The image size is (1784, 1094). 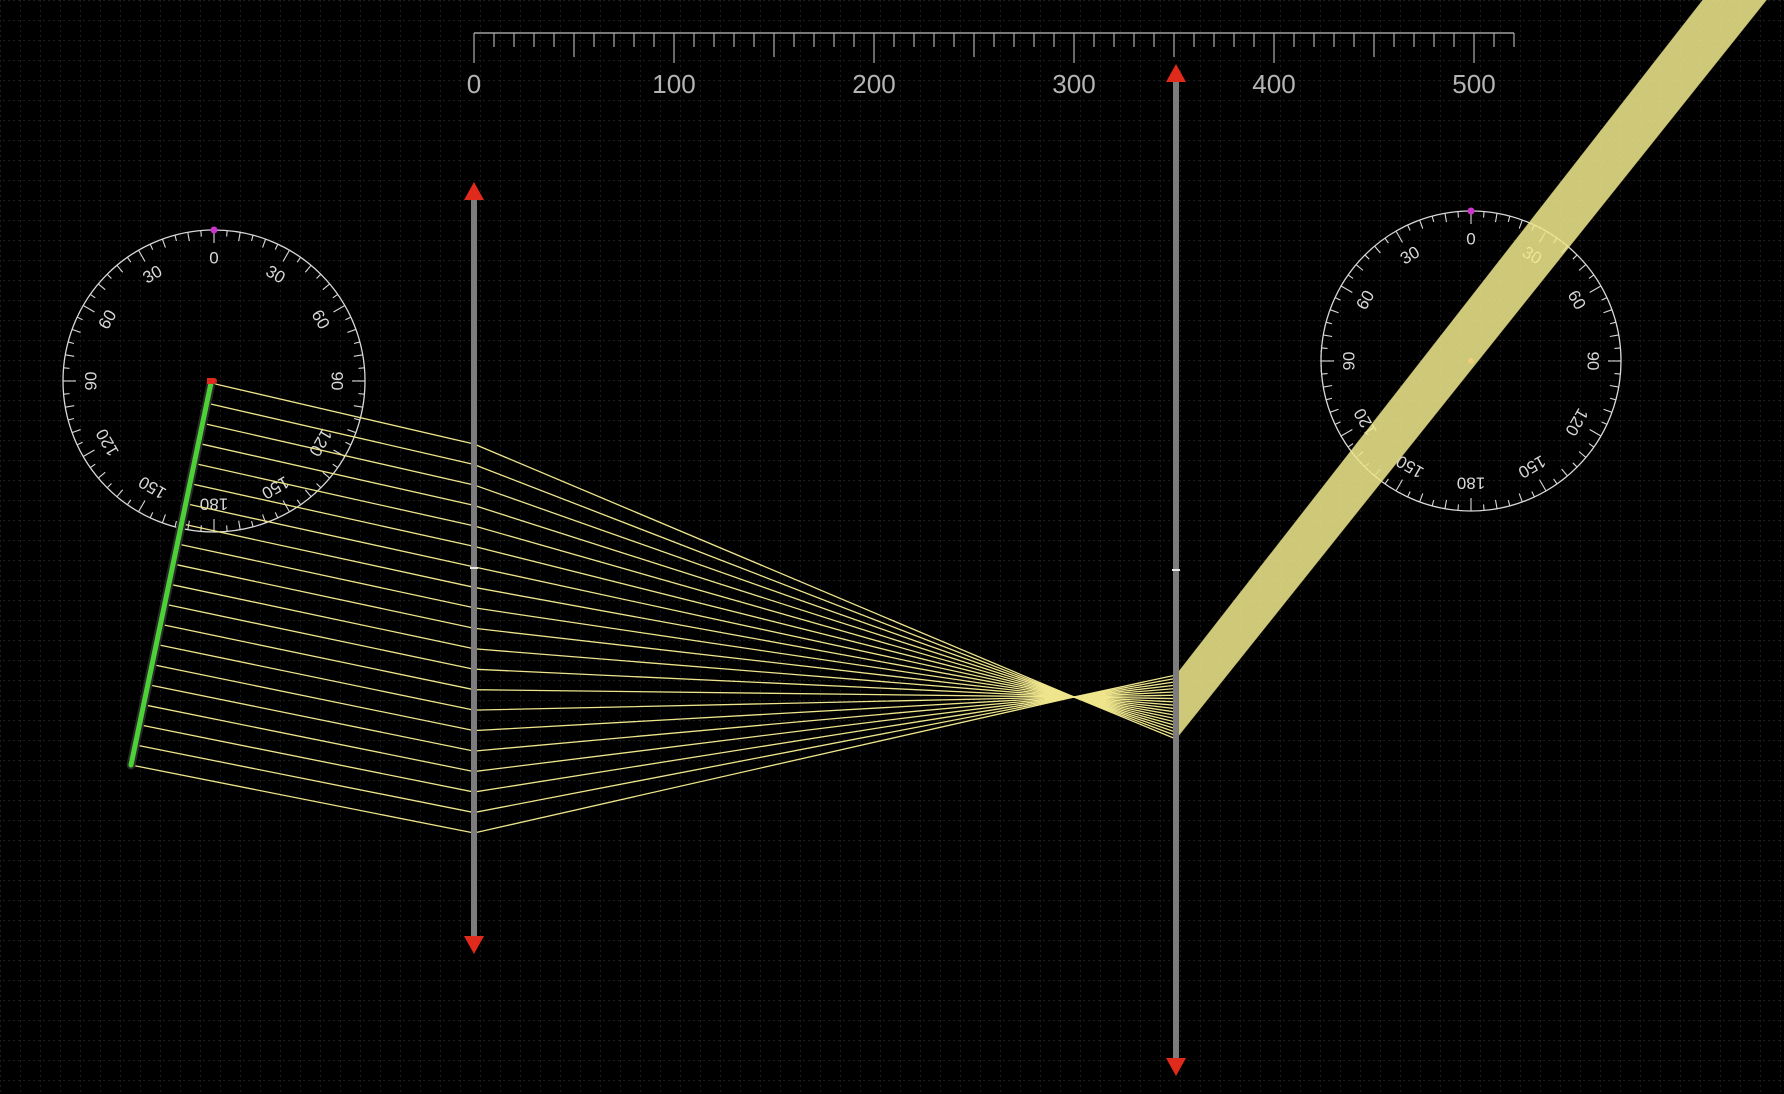 I want to click on light-source, so click(x=171, y=574).